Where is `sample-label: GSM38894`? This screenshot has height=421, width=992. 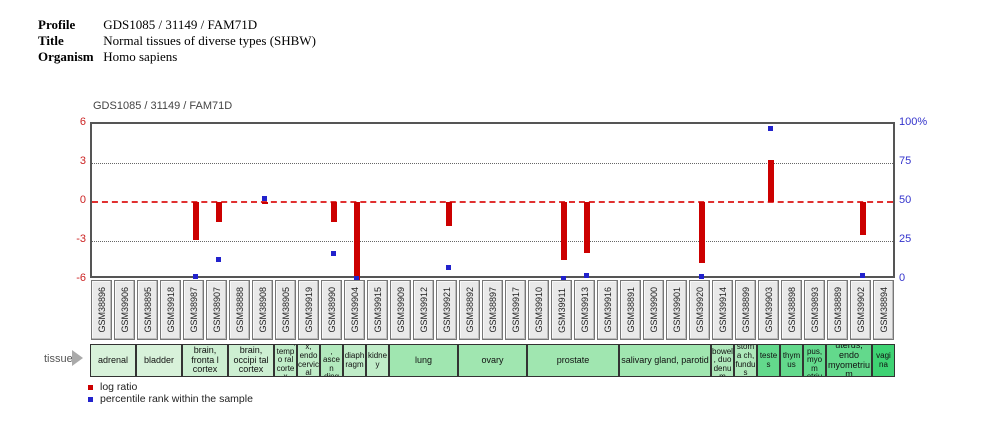 sample-label: GSM38894 is located at coordinates (883, 310).